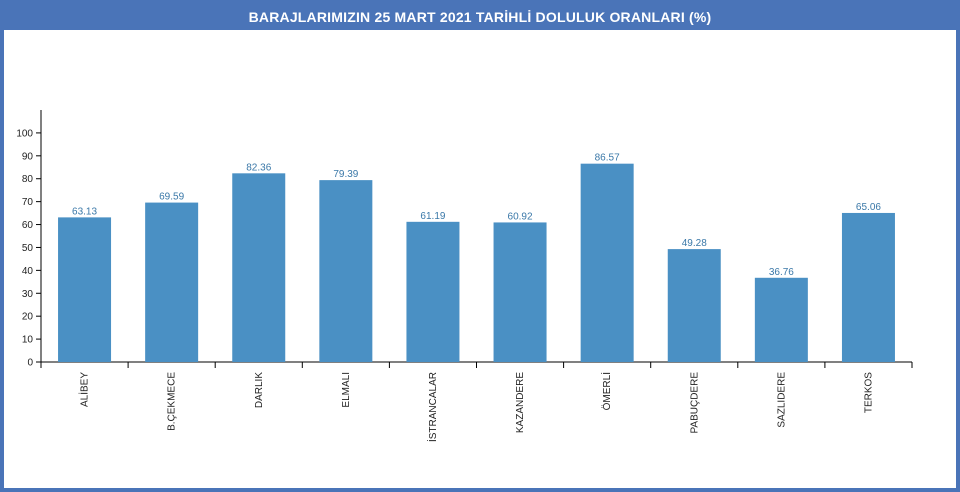 Image resolution: width=960 pixels, height=492 pixels. I want to click on value-label: 49.28, so click(694, 243).